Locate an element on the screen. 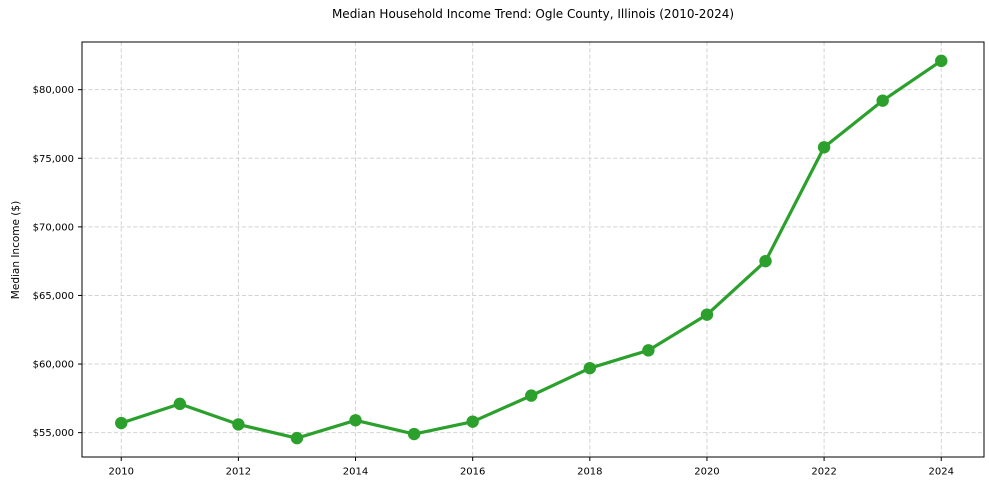 This screenshot has width=989, height=490. x-tick-label: 2022 is located at coordinates (823, 472).